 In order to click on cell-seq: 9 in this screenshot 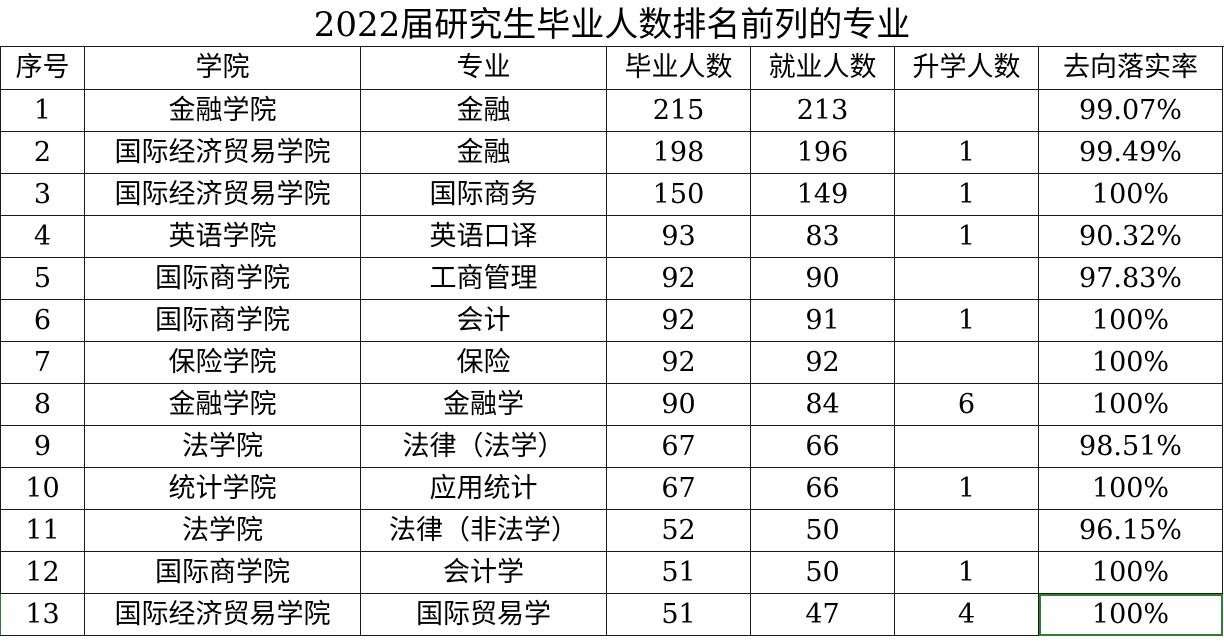, I will do `click(42, 446)`.